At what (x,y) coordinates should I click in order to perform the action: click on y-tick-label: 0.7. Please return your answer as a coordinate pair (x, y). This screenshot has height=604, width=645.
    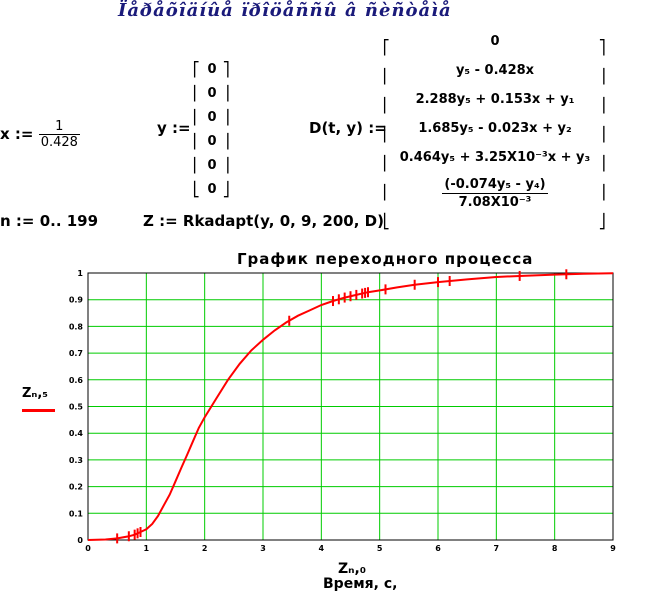
    Looking at the image, I should click on (76, 353).